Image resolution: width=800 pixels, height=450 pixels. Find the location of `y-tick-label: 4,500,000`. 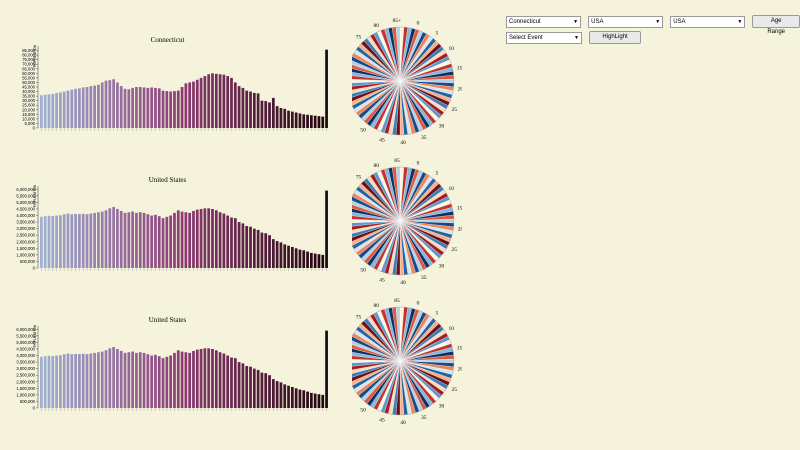

y-tick-label: 4,500,000 is located at coordinates (25, 208).